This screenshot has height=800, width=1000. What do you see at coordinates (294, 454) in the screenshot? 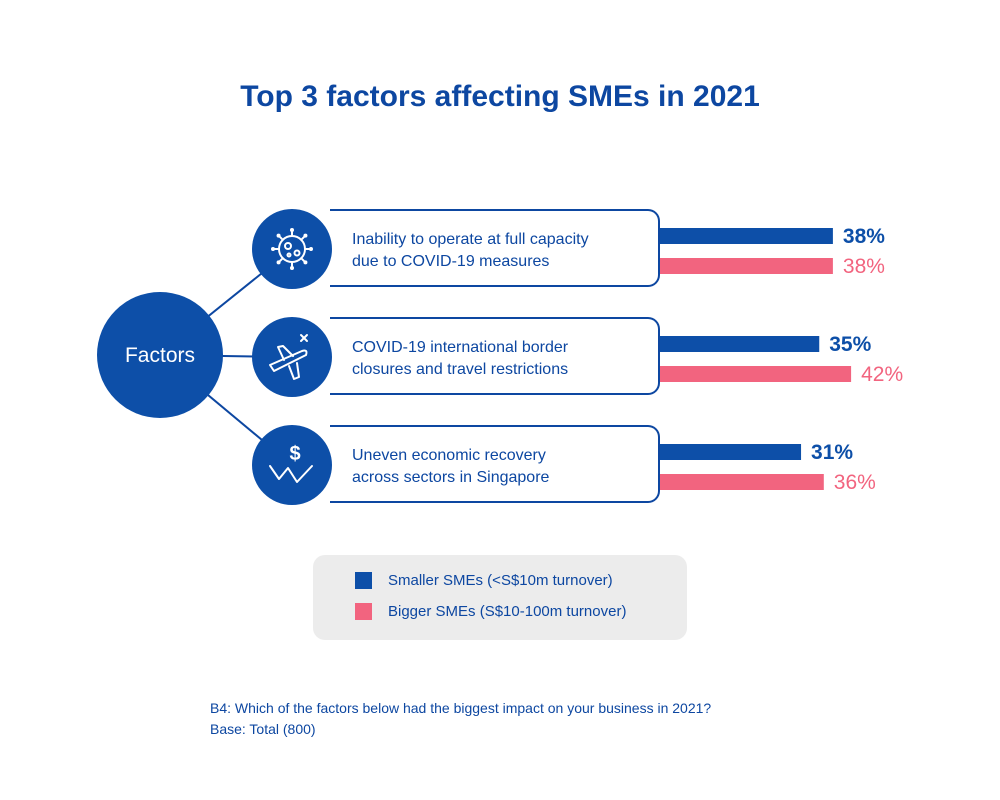
I see `dollar-sign: $` at bounding box center [294, 454].